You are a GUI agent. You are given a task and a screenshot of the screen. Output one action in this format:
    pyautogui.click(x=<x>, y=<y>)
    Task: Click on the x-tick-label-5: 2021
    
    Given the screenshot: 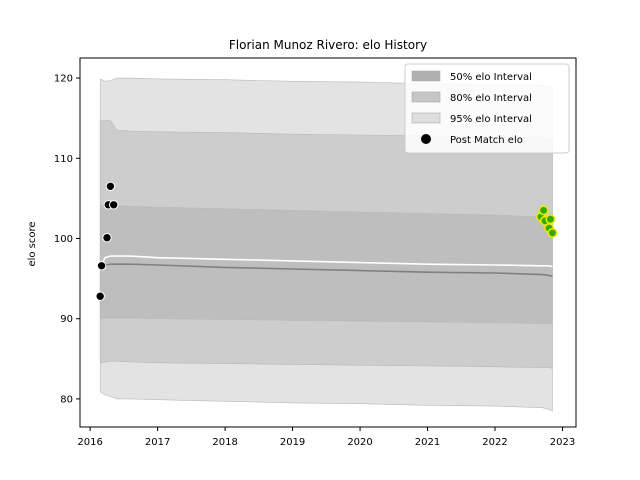 What is the action you would take?
    pyautogui.click(x=427, y=442)
    